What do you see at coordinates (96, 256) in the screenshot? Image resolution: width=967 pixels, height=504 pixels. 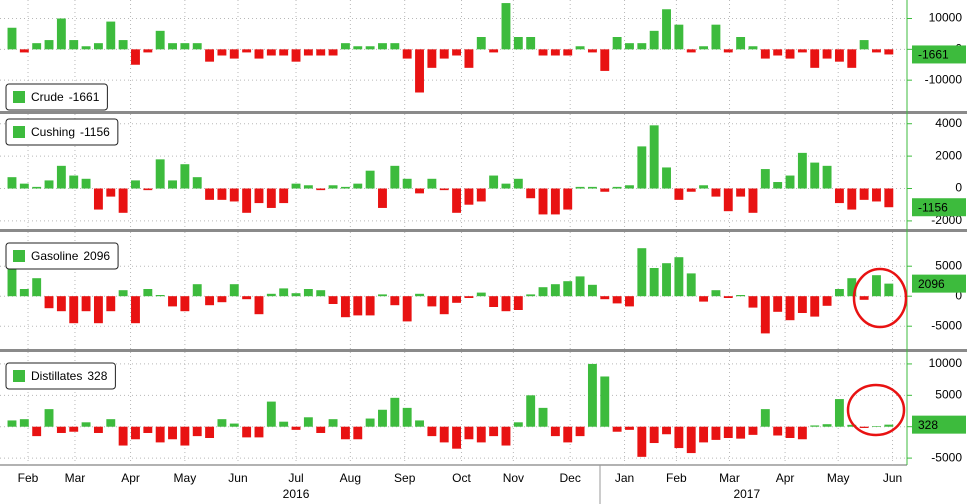 I see `legend-value: 2096` at bounding box center [96, 256].